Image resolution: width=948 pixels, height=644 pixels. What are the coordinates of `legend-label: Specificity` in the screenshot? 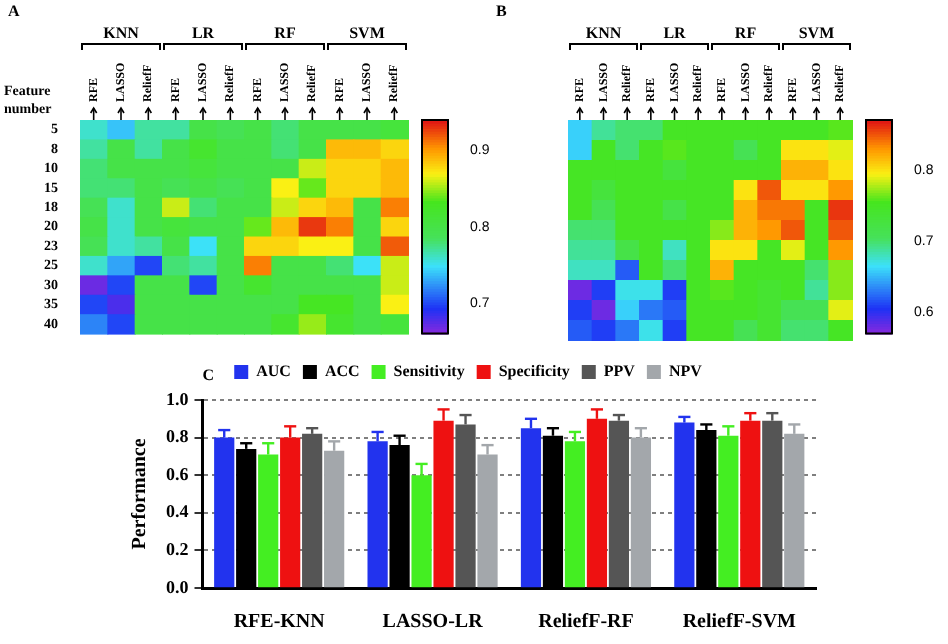 It's located at (534, 371).